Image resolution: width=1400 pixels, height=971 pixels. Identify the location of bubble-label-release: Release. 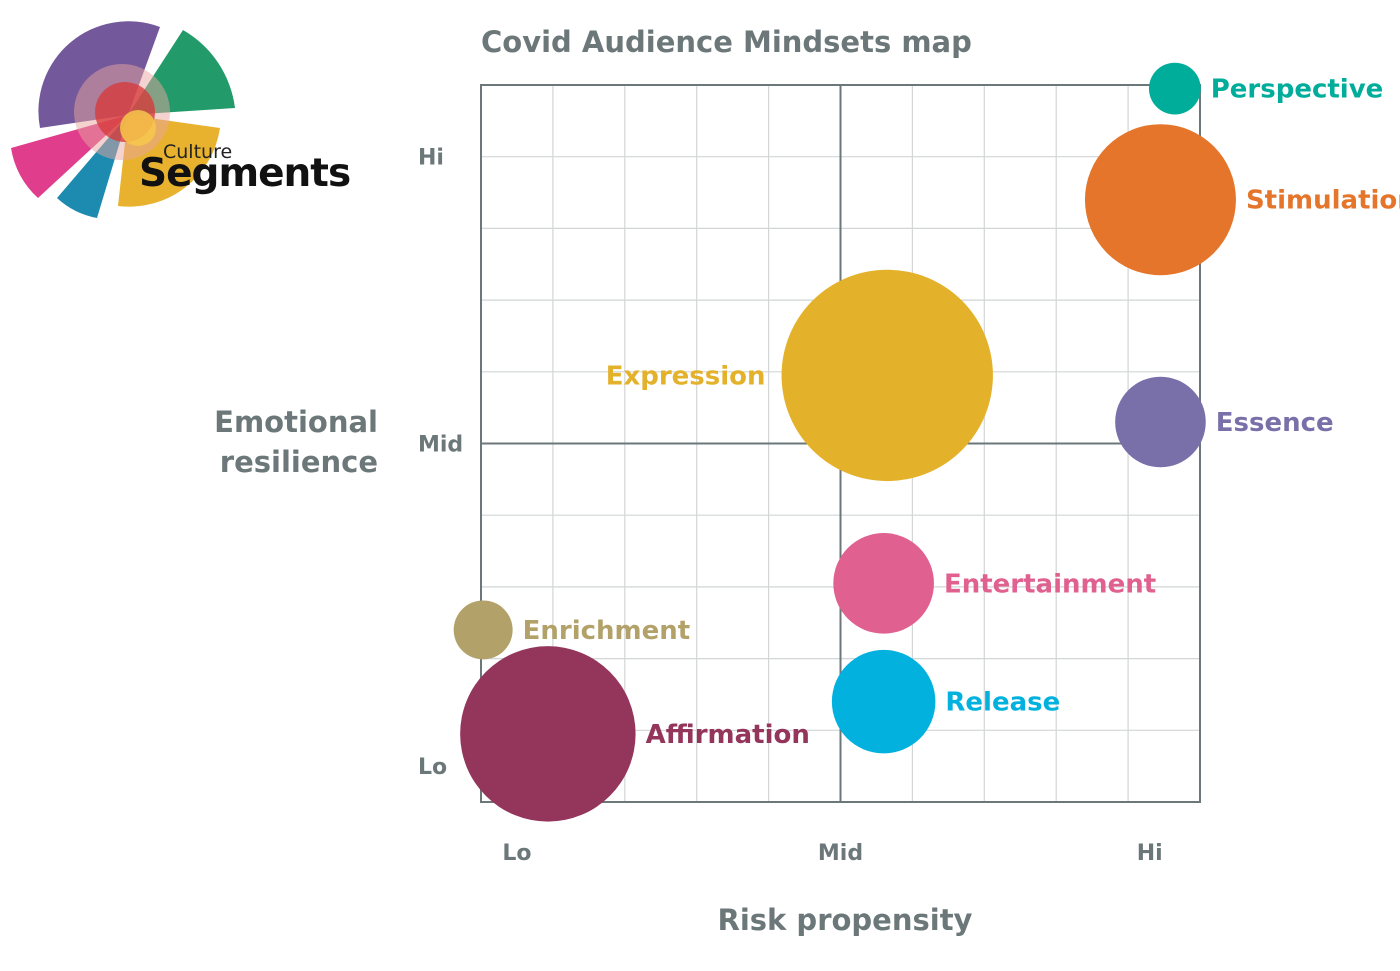
(1002, 703).